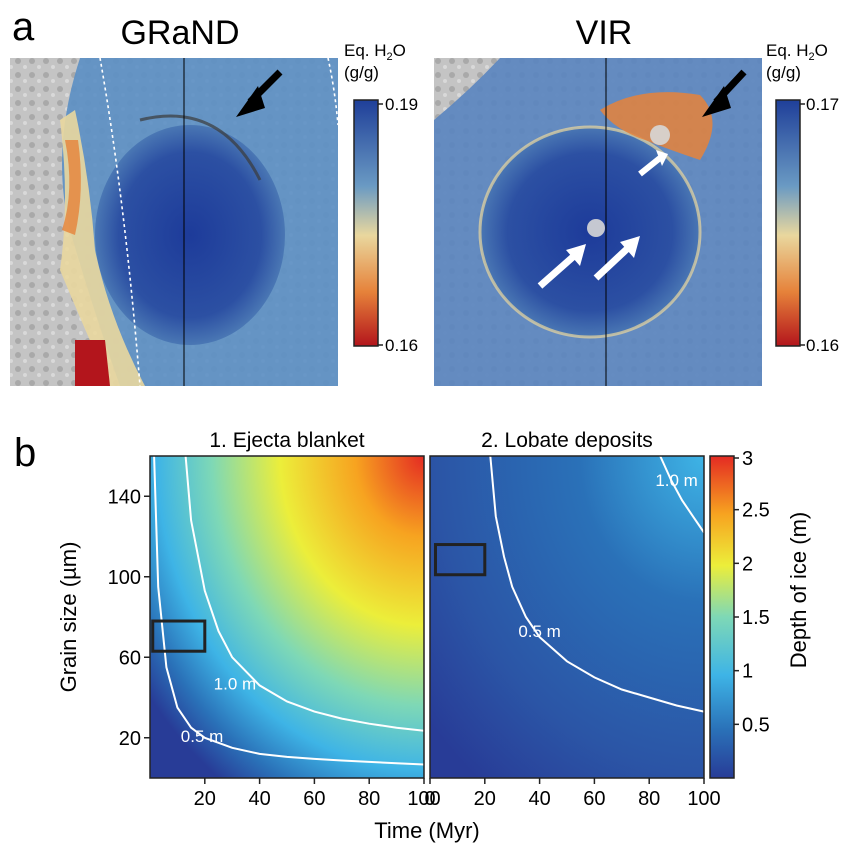 This screenshot has height=853, width=856. Describe the element at coordinates (286, 440) in the screenshot. I see `ejecta-blanket-title: 1. Ejecta blanket` at that location.